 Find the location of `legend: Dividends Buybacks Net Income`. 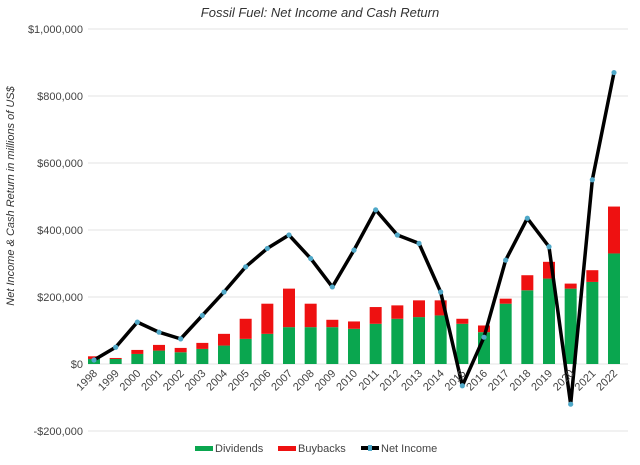

legend: Dividends Buybacks Net Income is located at coordinates (316, 449).